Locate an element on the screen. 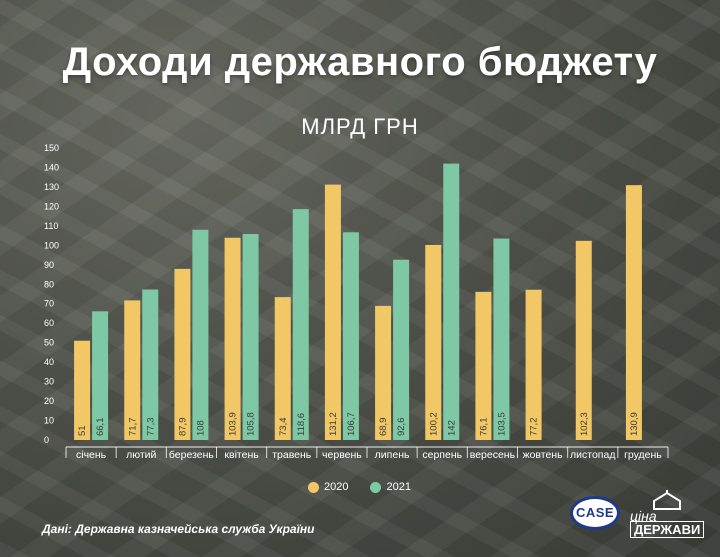 This screenshot has width=720, height=557. x-tick-label: вересень is located at coordinates (493, 455).